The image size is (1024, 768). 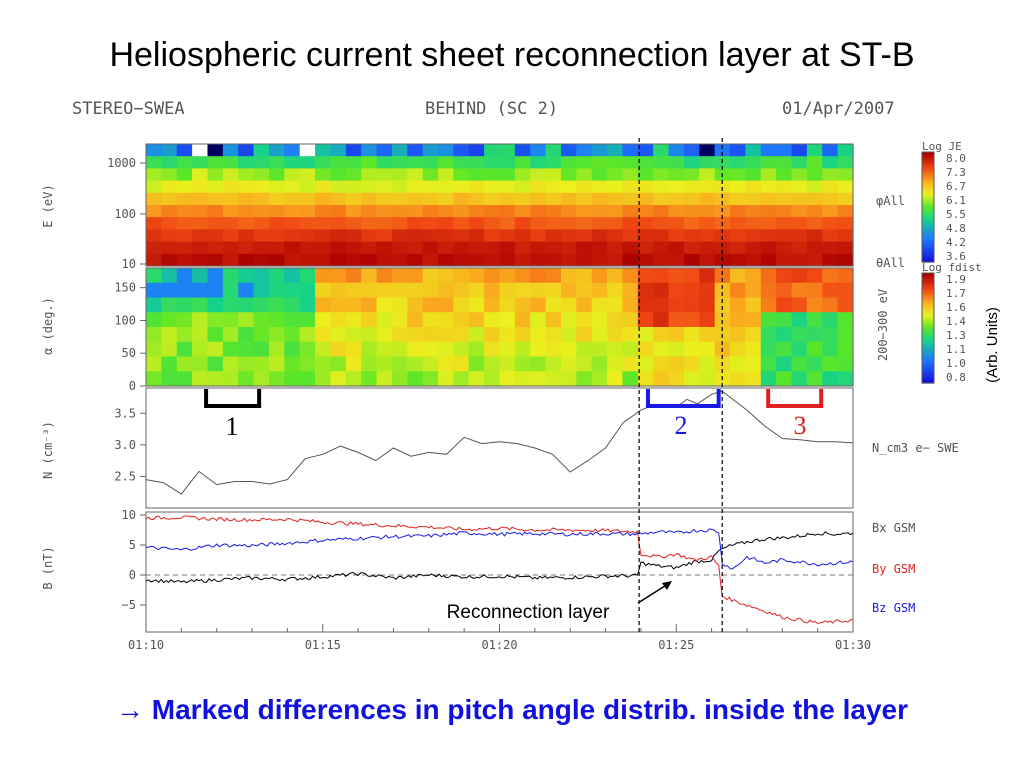 I want to click on density-ytick-label: 3.5, so click(x=125, y=413).